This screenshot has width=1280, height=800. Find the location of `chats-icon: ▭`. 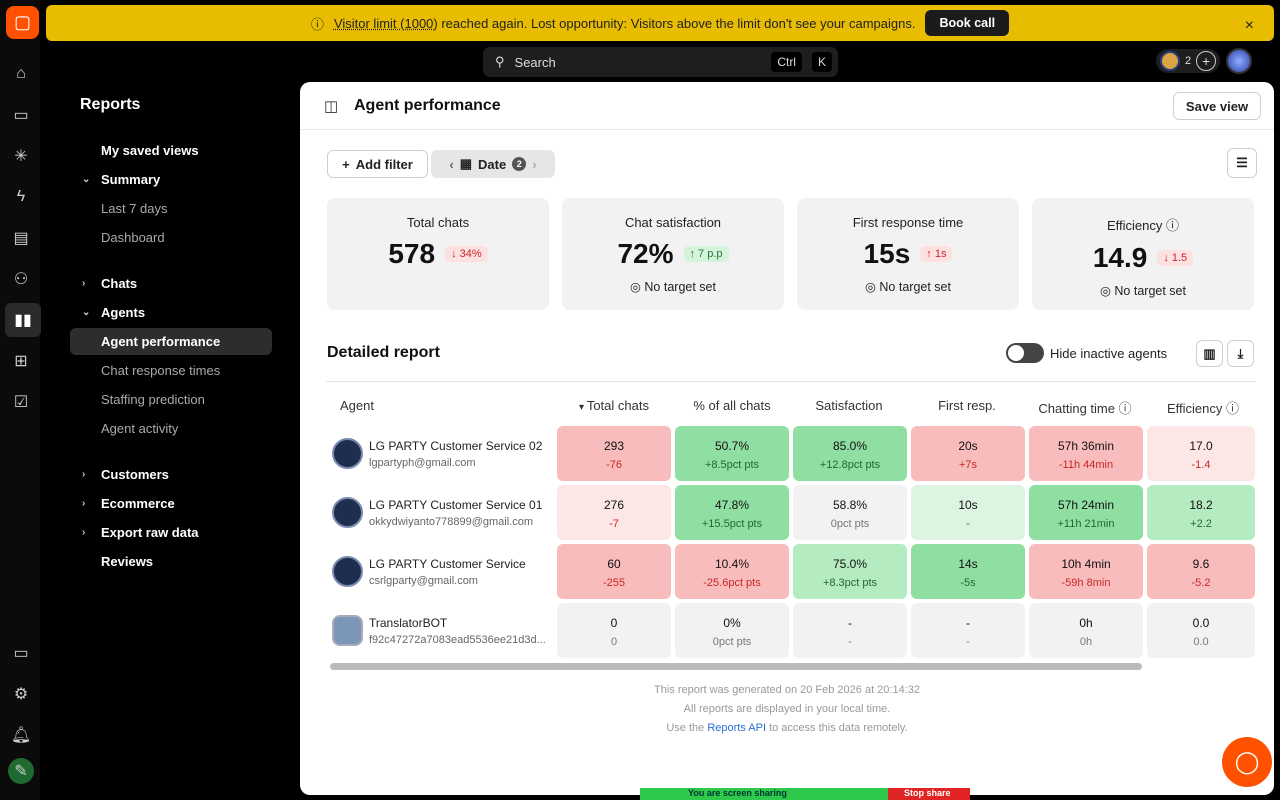

chats-icon: ▭ is located at coordinates (21, 115).